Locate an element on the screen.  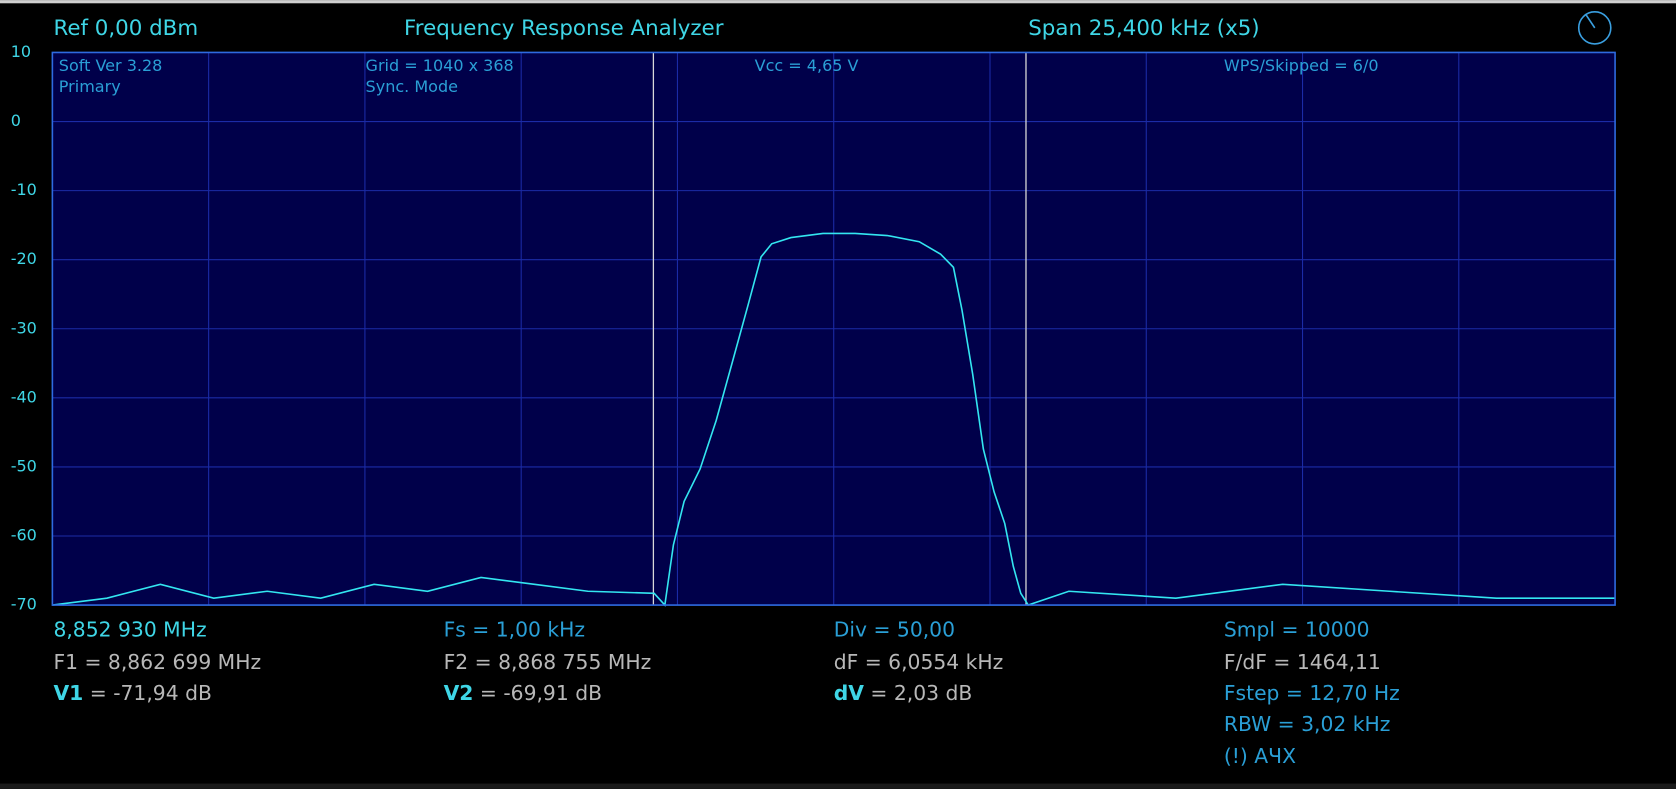
dv-value: = 2,03 dB is located at coordinates (921, 693).